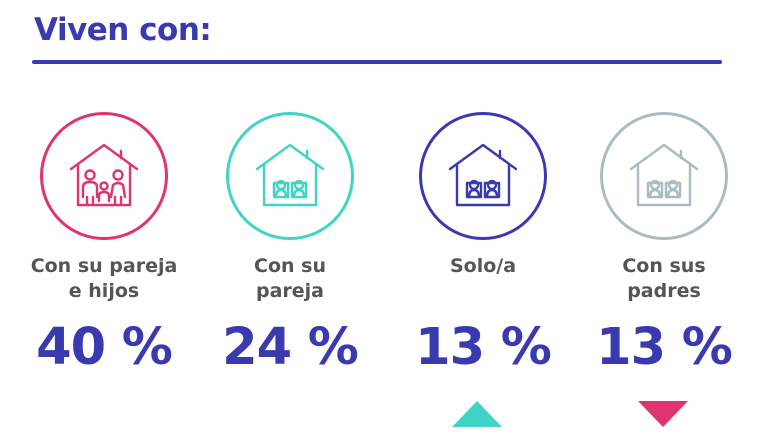 This screenshot has width=768, height=443. What do you see at coordinates (483, 266) in the screenshot?
I see `category-label: Solo/a` at bounding box center [483, 266].